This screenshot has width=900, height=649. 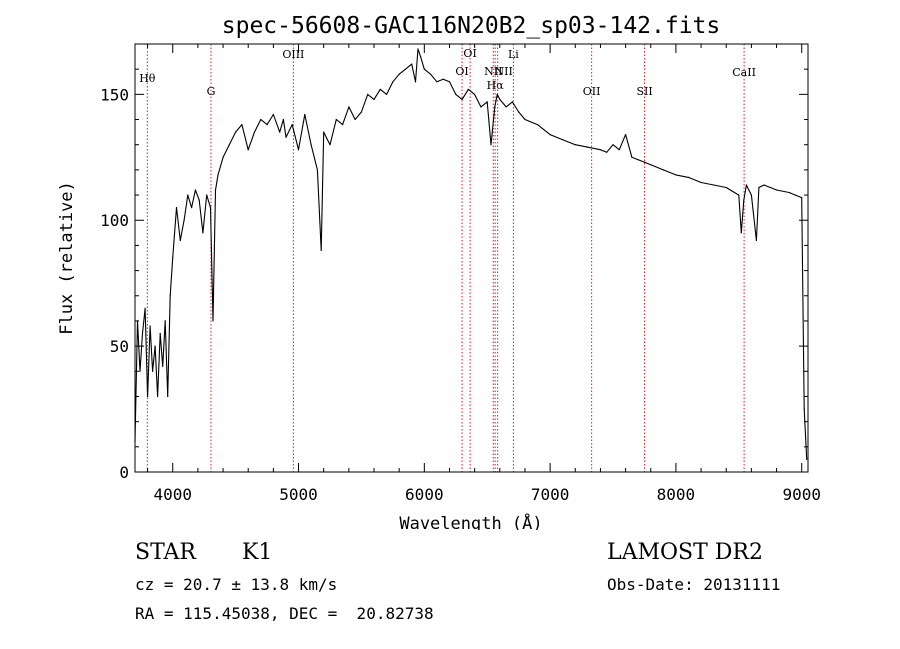 What do you see at coordinates (504, 71) in the screenshot?
I see `line-label-7: NII` at bounding box center [504, 71].